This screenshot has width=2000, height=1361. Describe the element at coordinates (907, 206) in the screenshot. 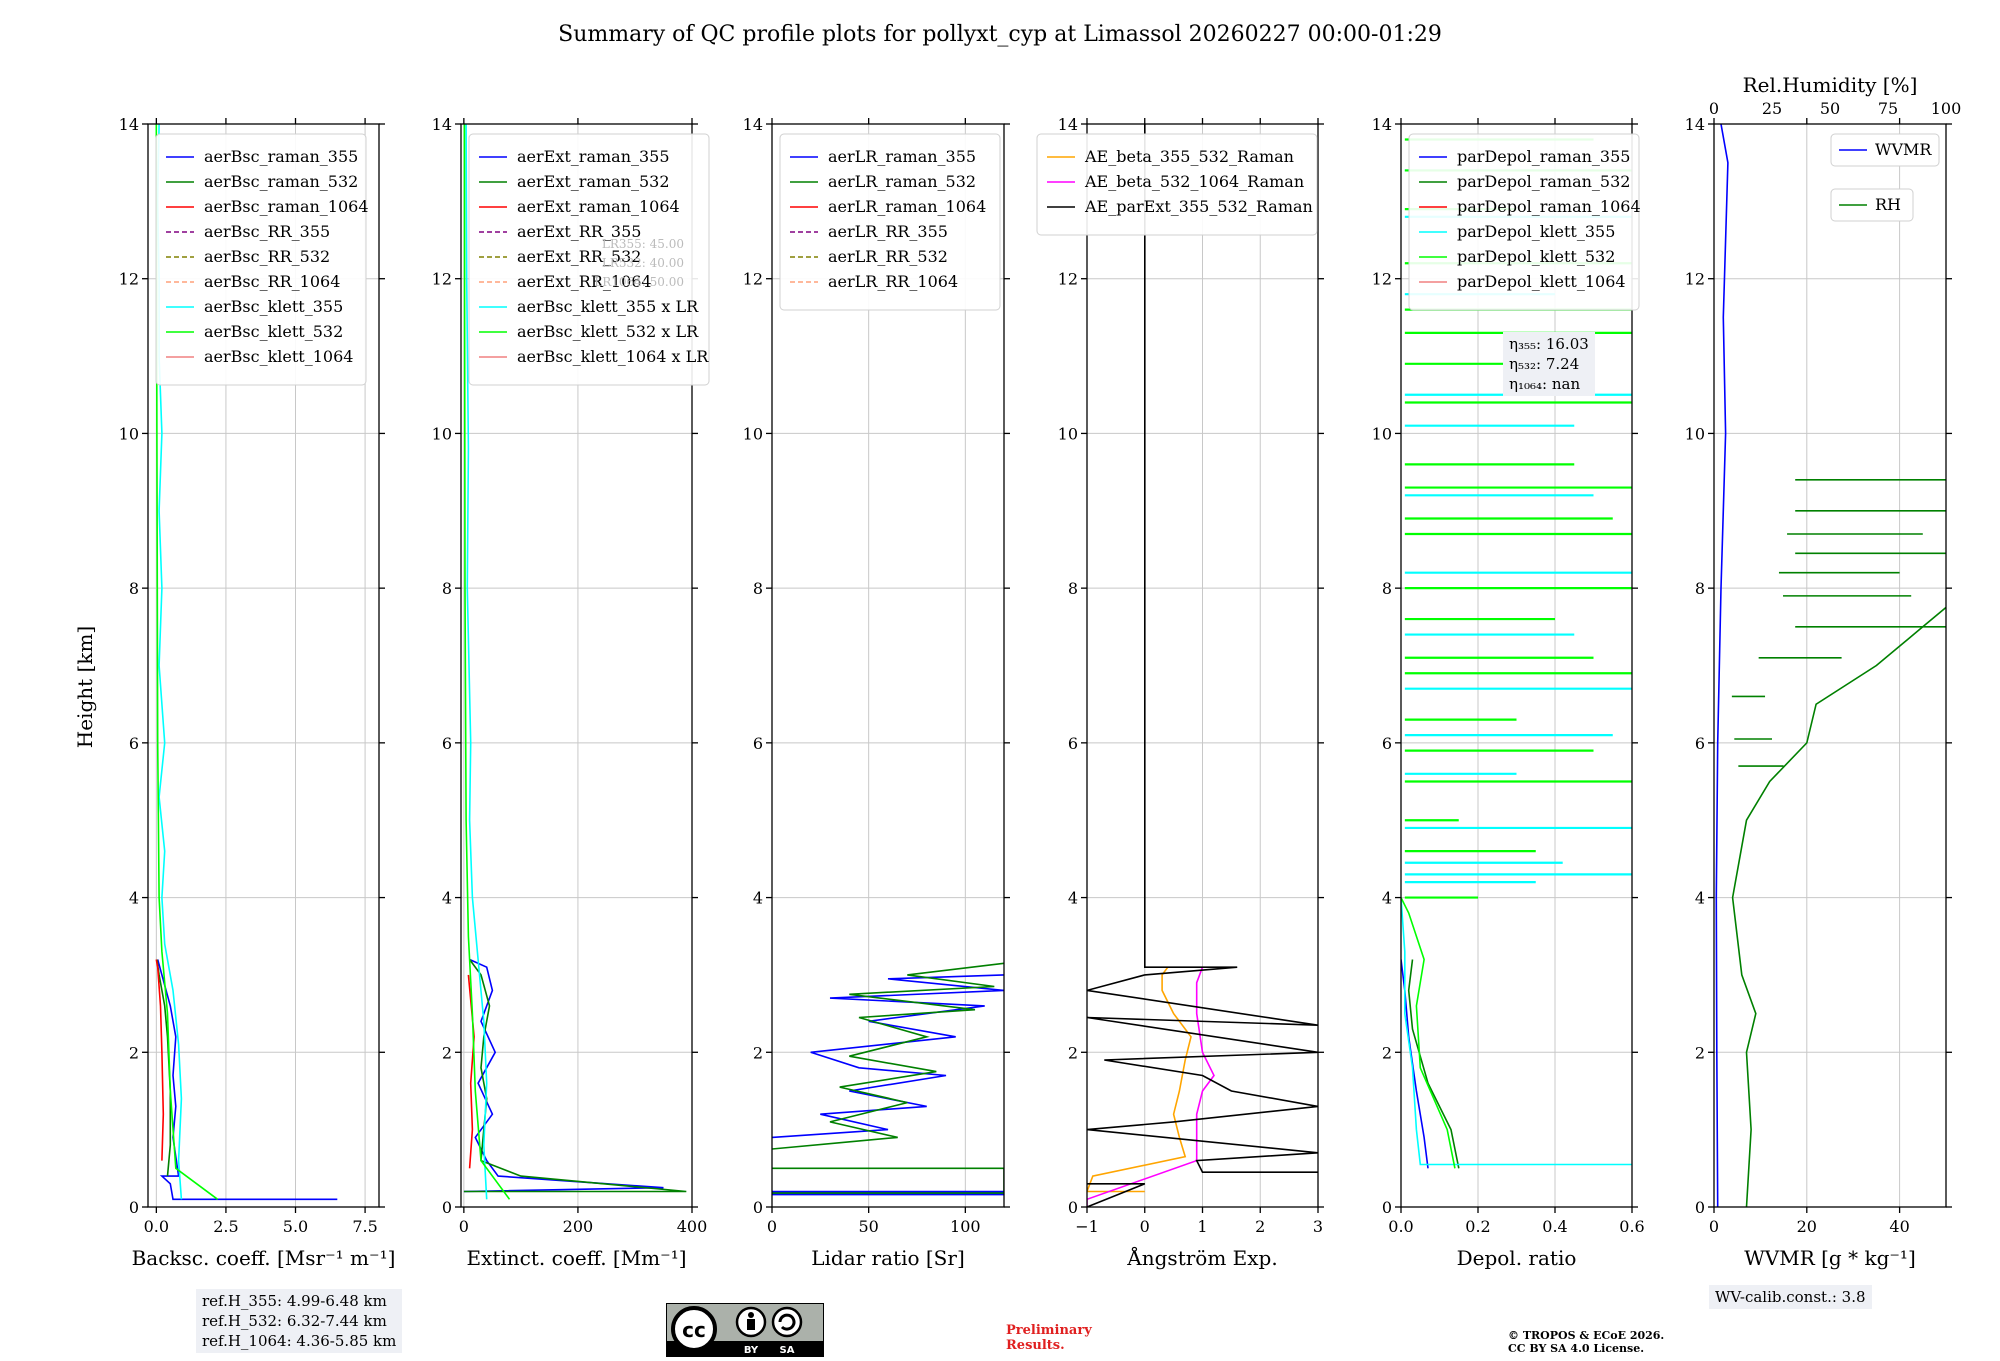

I see `legend-entry: aerLR_raman_1064` at that location.